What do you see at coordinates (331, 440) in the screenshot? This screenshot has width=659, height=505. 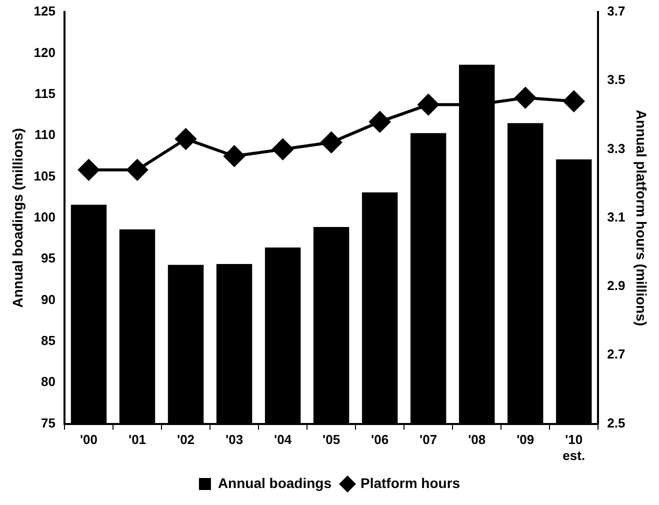 I see `x-tick-label: '05` at bounding box center [331, 440].